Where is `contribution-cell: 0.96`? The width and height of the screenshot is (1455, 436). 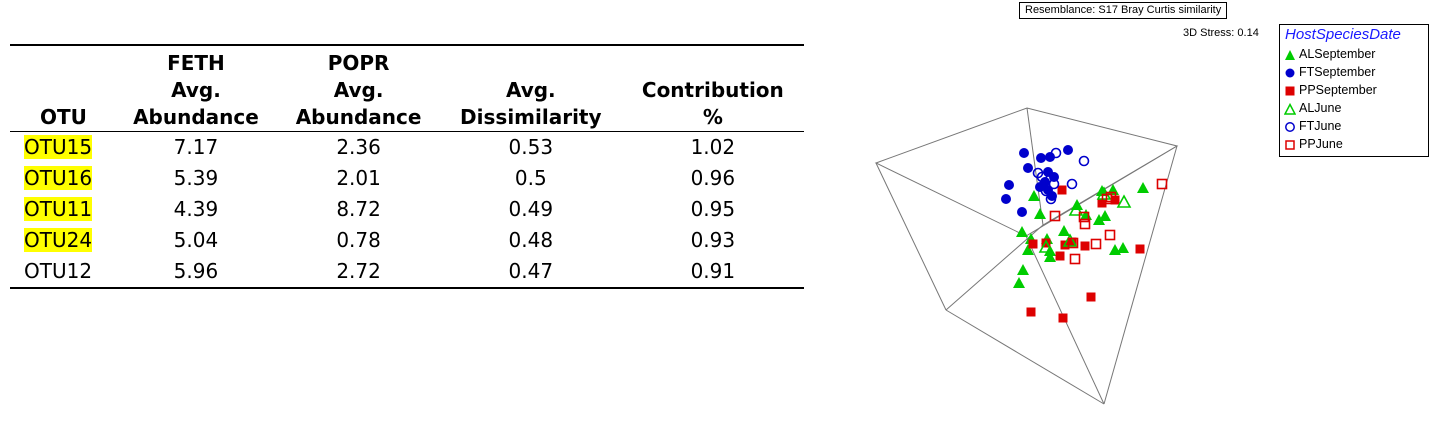 contribution-cell: 0.96 is located at coordinates (713, 178).